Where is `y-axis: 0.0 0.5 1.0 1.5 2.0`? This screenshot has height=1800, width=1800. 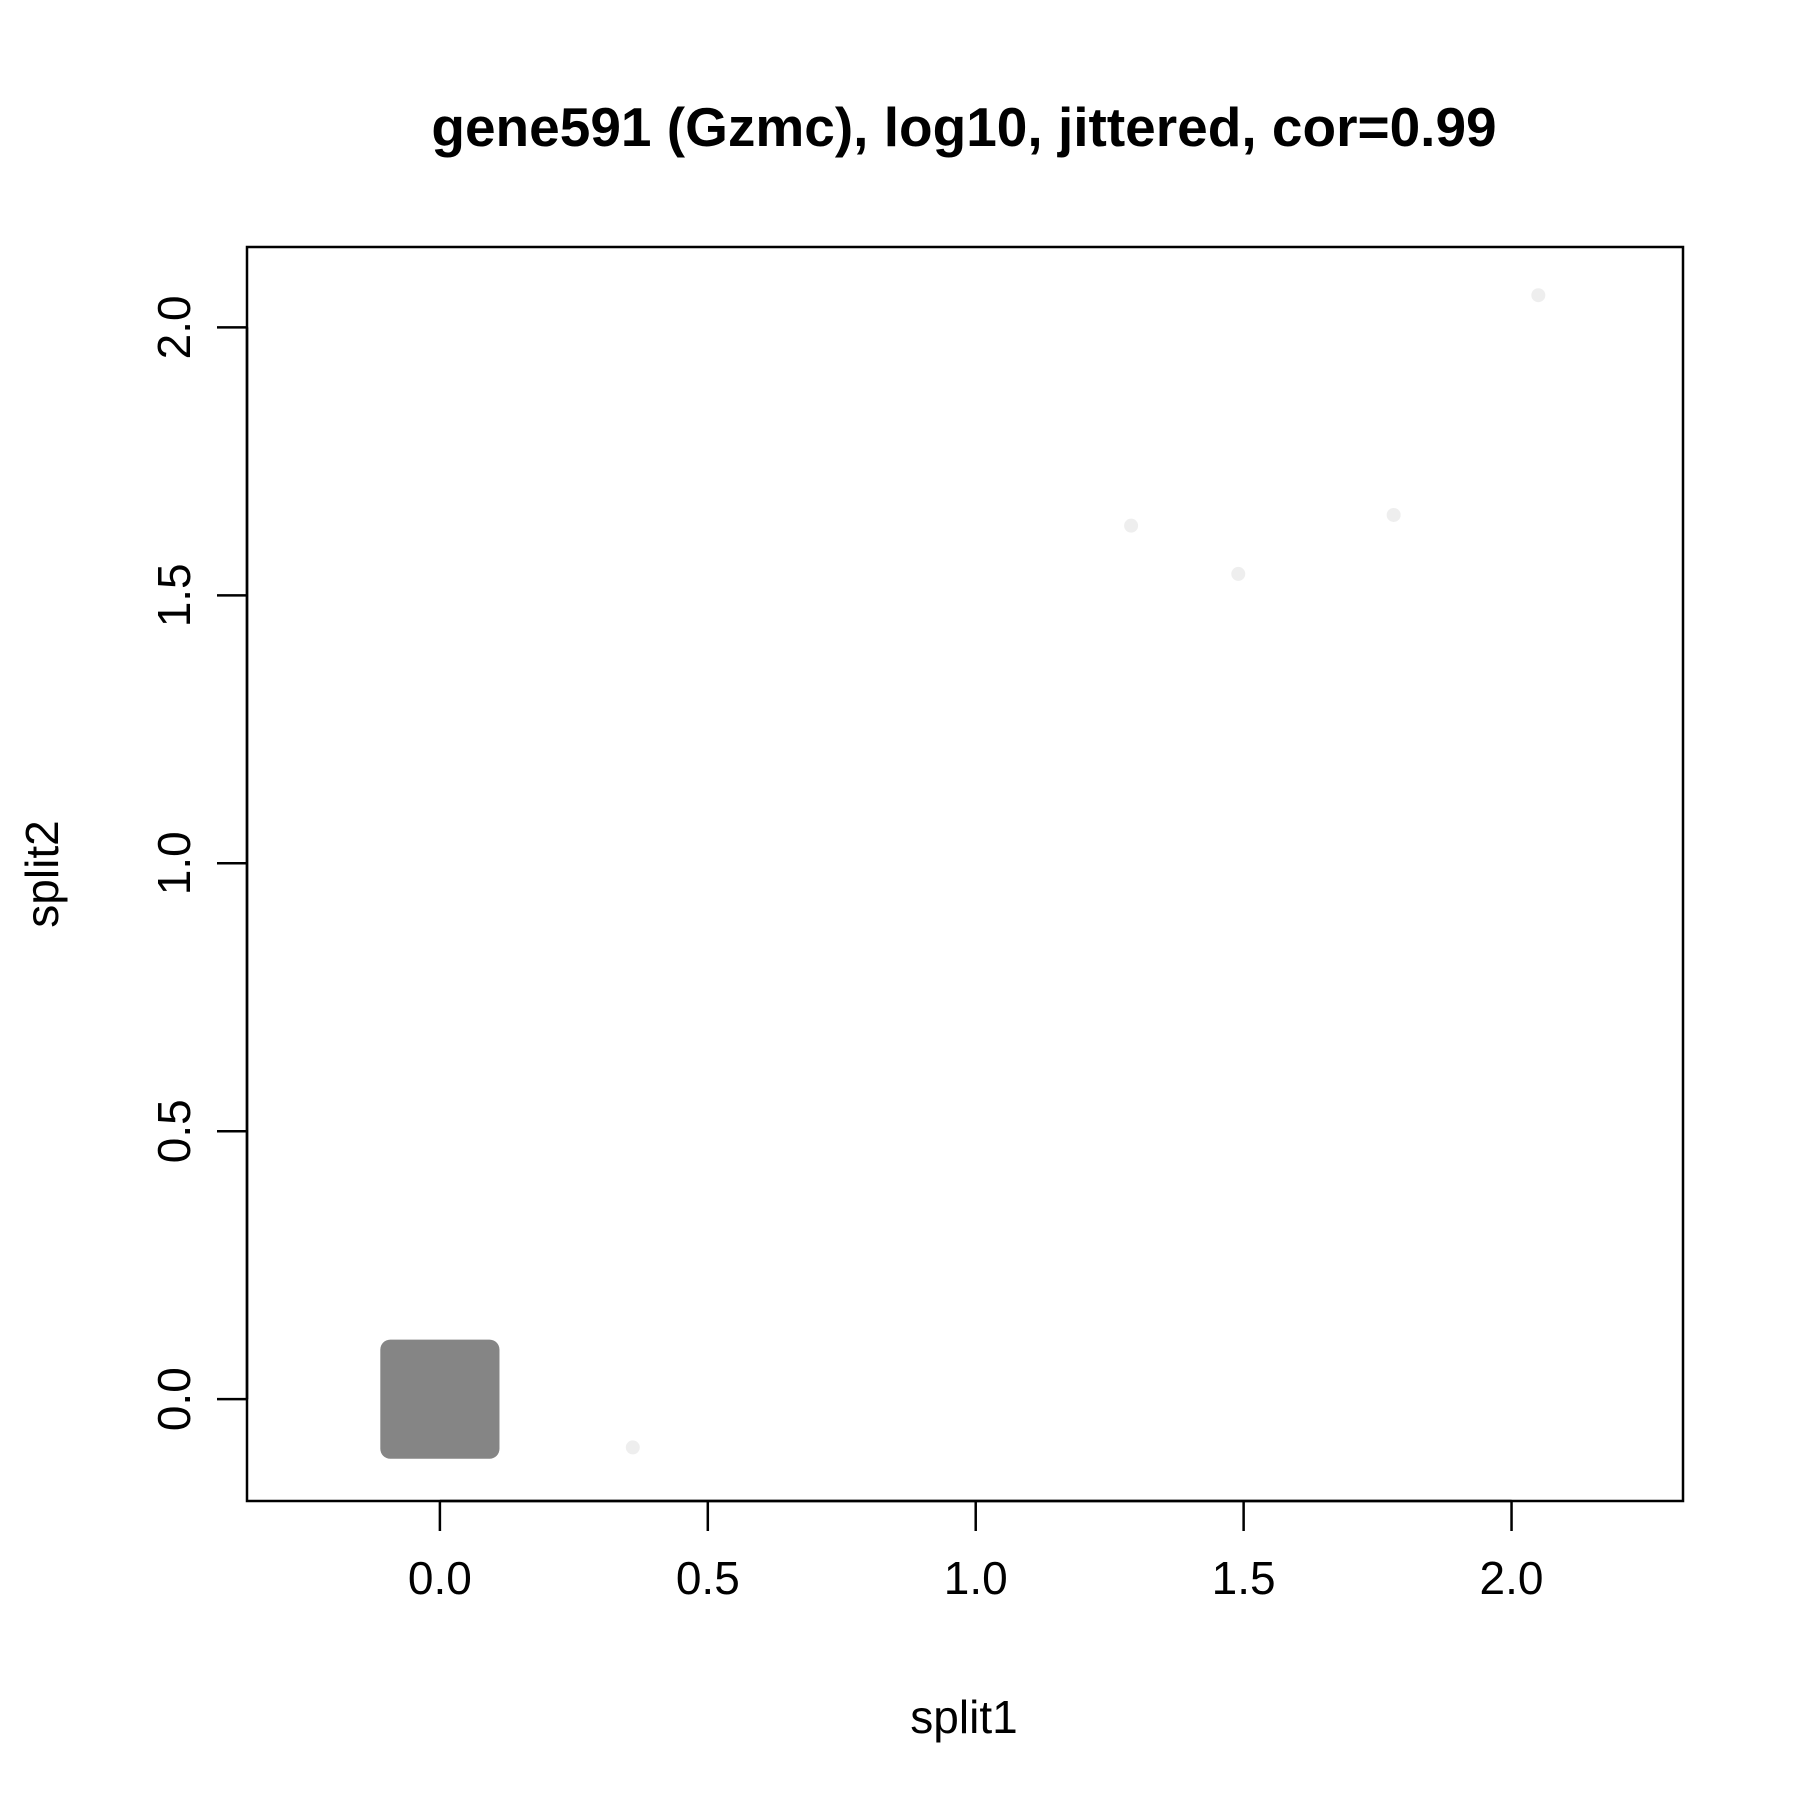 y-axis: 0.0 0.5 1.0 1.5 2.0 is located at coordinates (198, 863).